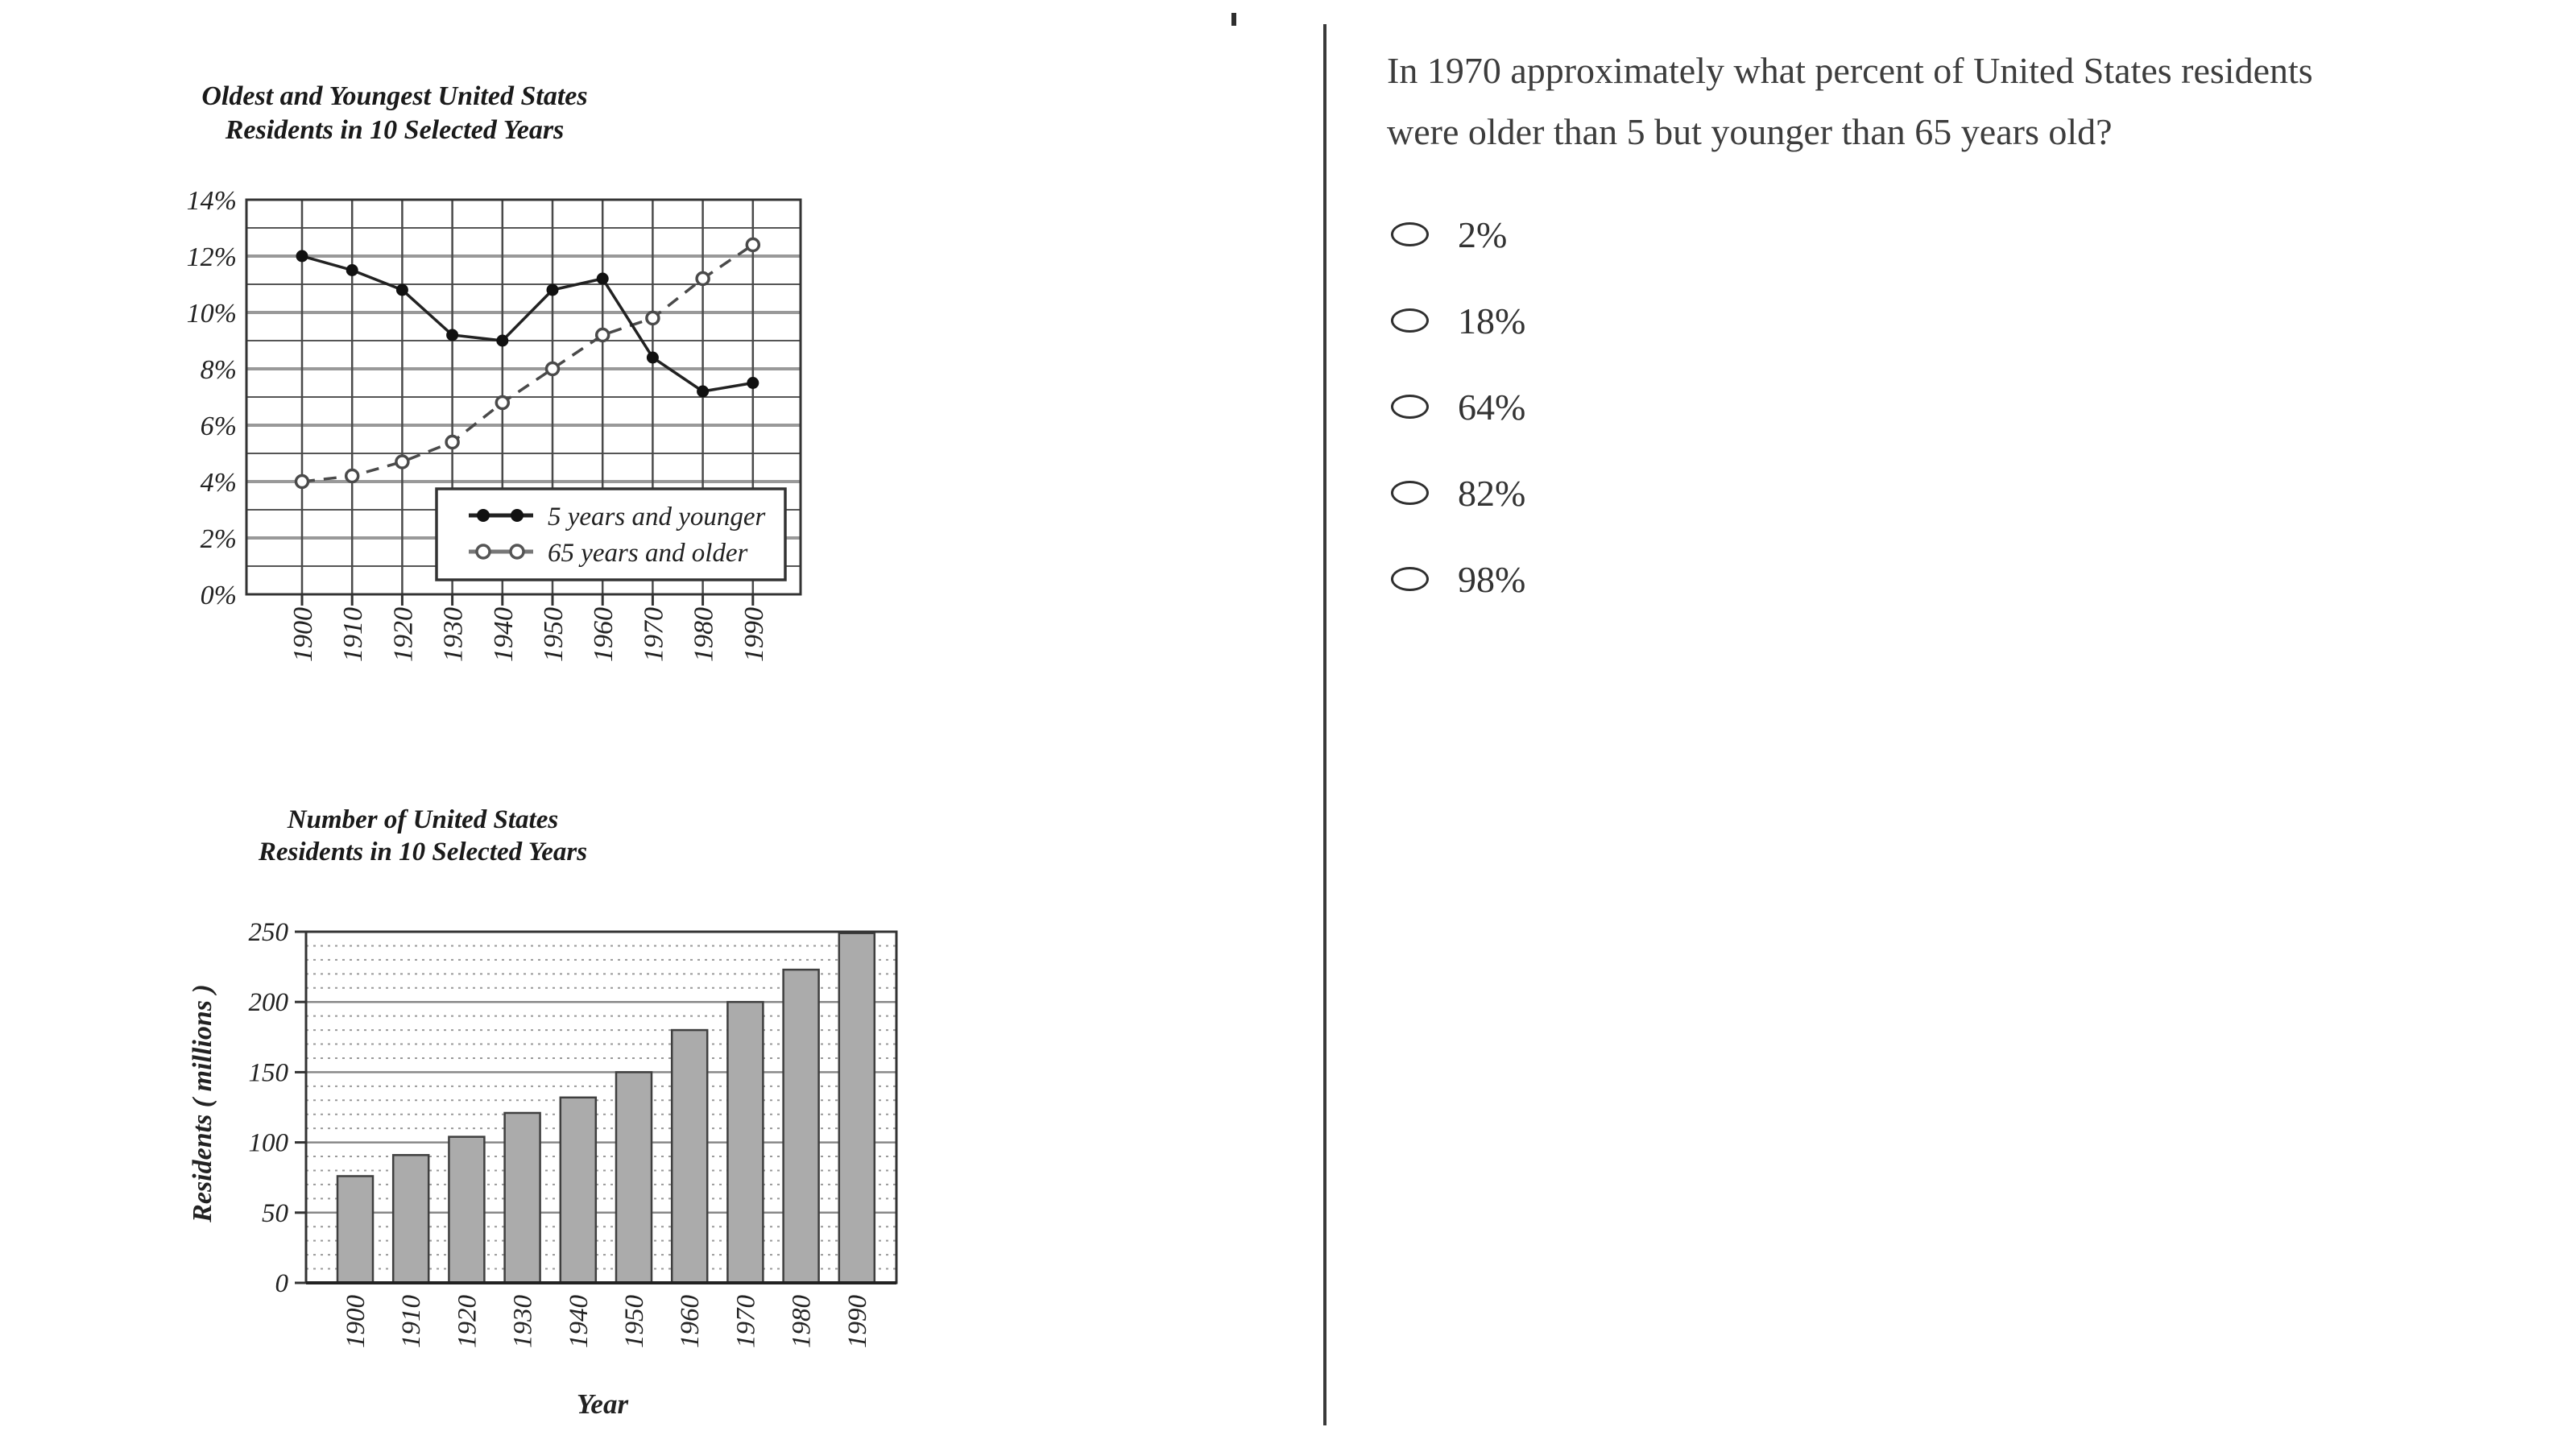  I want to click on bar-1970, so click(745, 1142).